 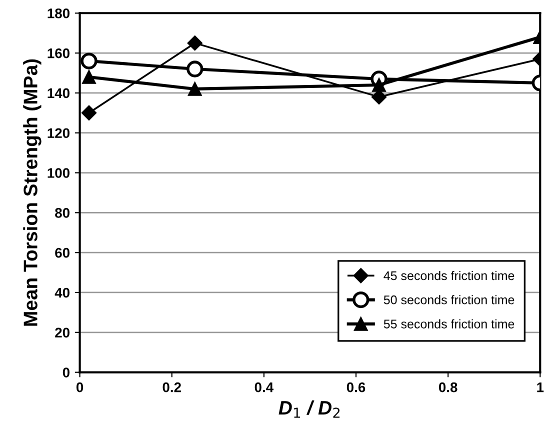 What do you see at coordinates (449, 299) in the screenshot?
I see `legend-label: 50 seconds friction time` at bounding box center [449, 299].